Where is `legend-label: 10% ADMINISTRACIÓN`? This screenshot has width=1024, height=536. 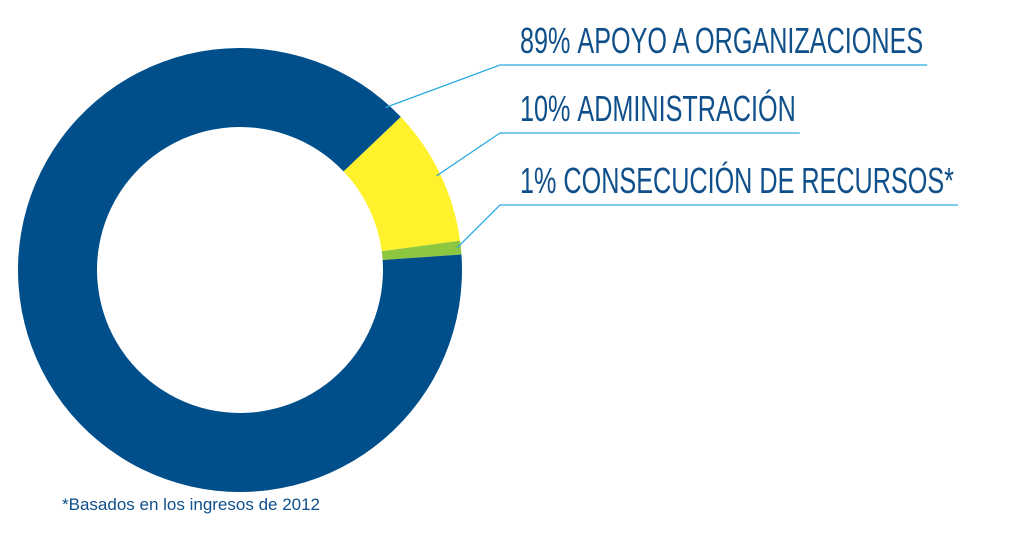
legend-label: 10% ADMINISTRACIÓN is located at coordinates (658, 109).